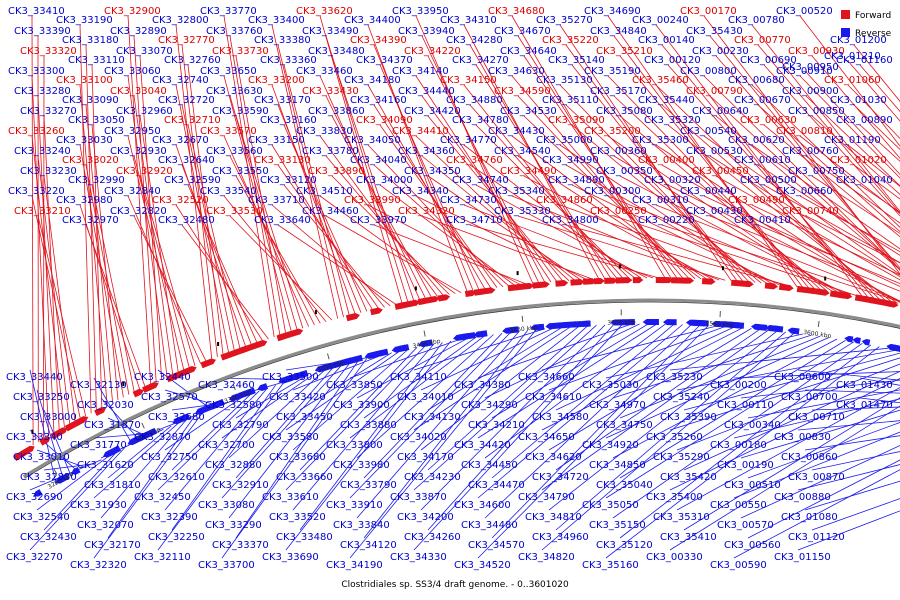 The image size is (900, 600). What do you see at coordinates (816, 171) in the screenshot?
I see `forward-gene-label: CK3_00750` at bounding box center [816, 171].